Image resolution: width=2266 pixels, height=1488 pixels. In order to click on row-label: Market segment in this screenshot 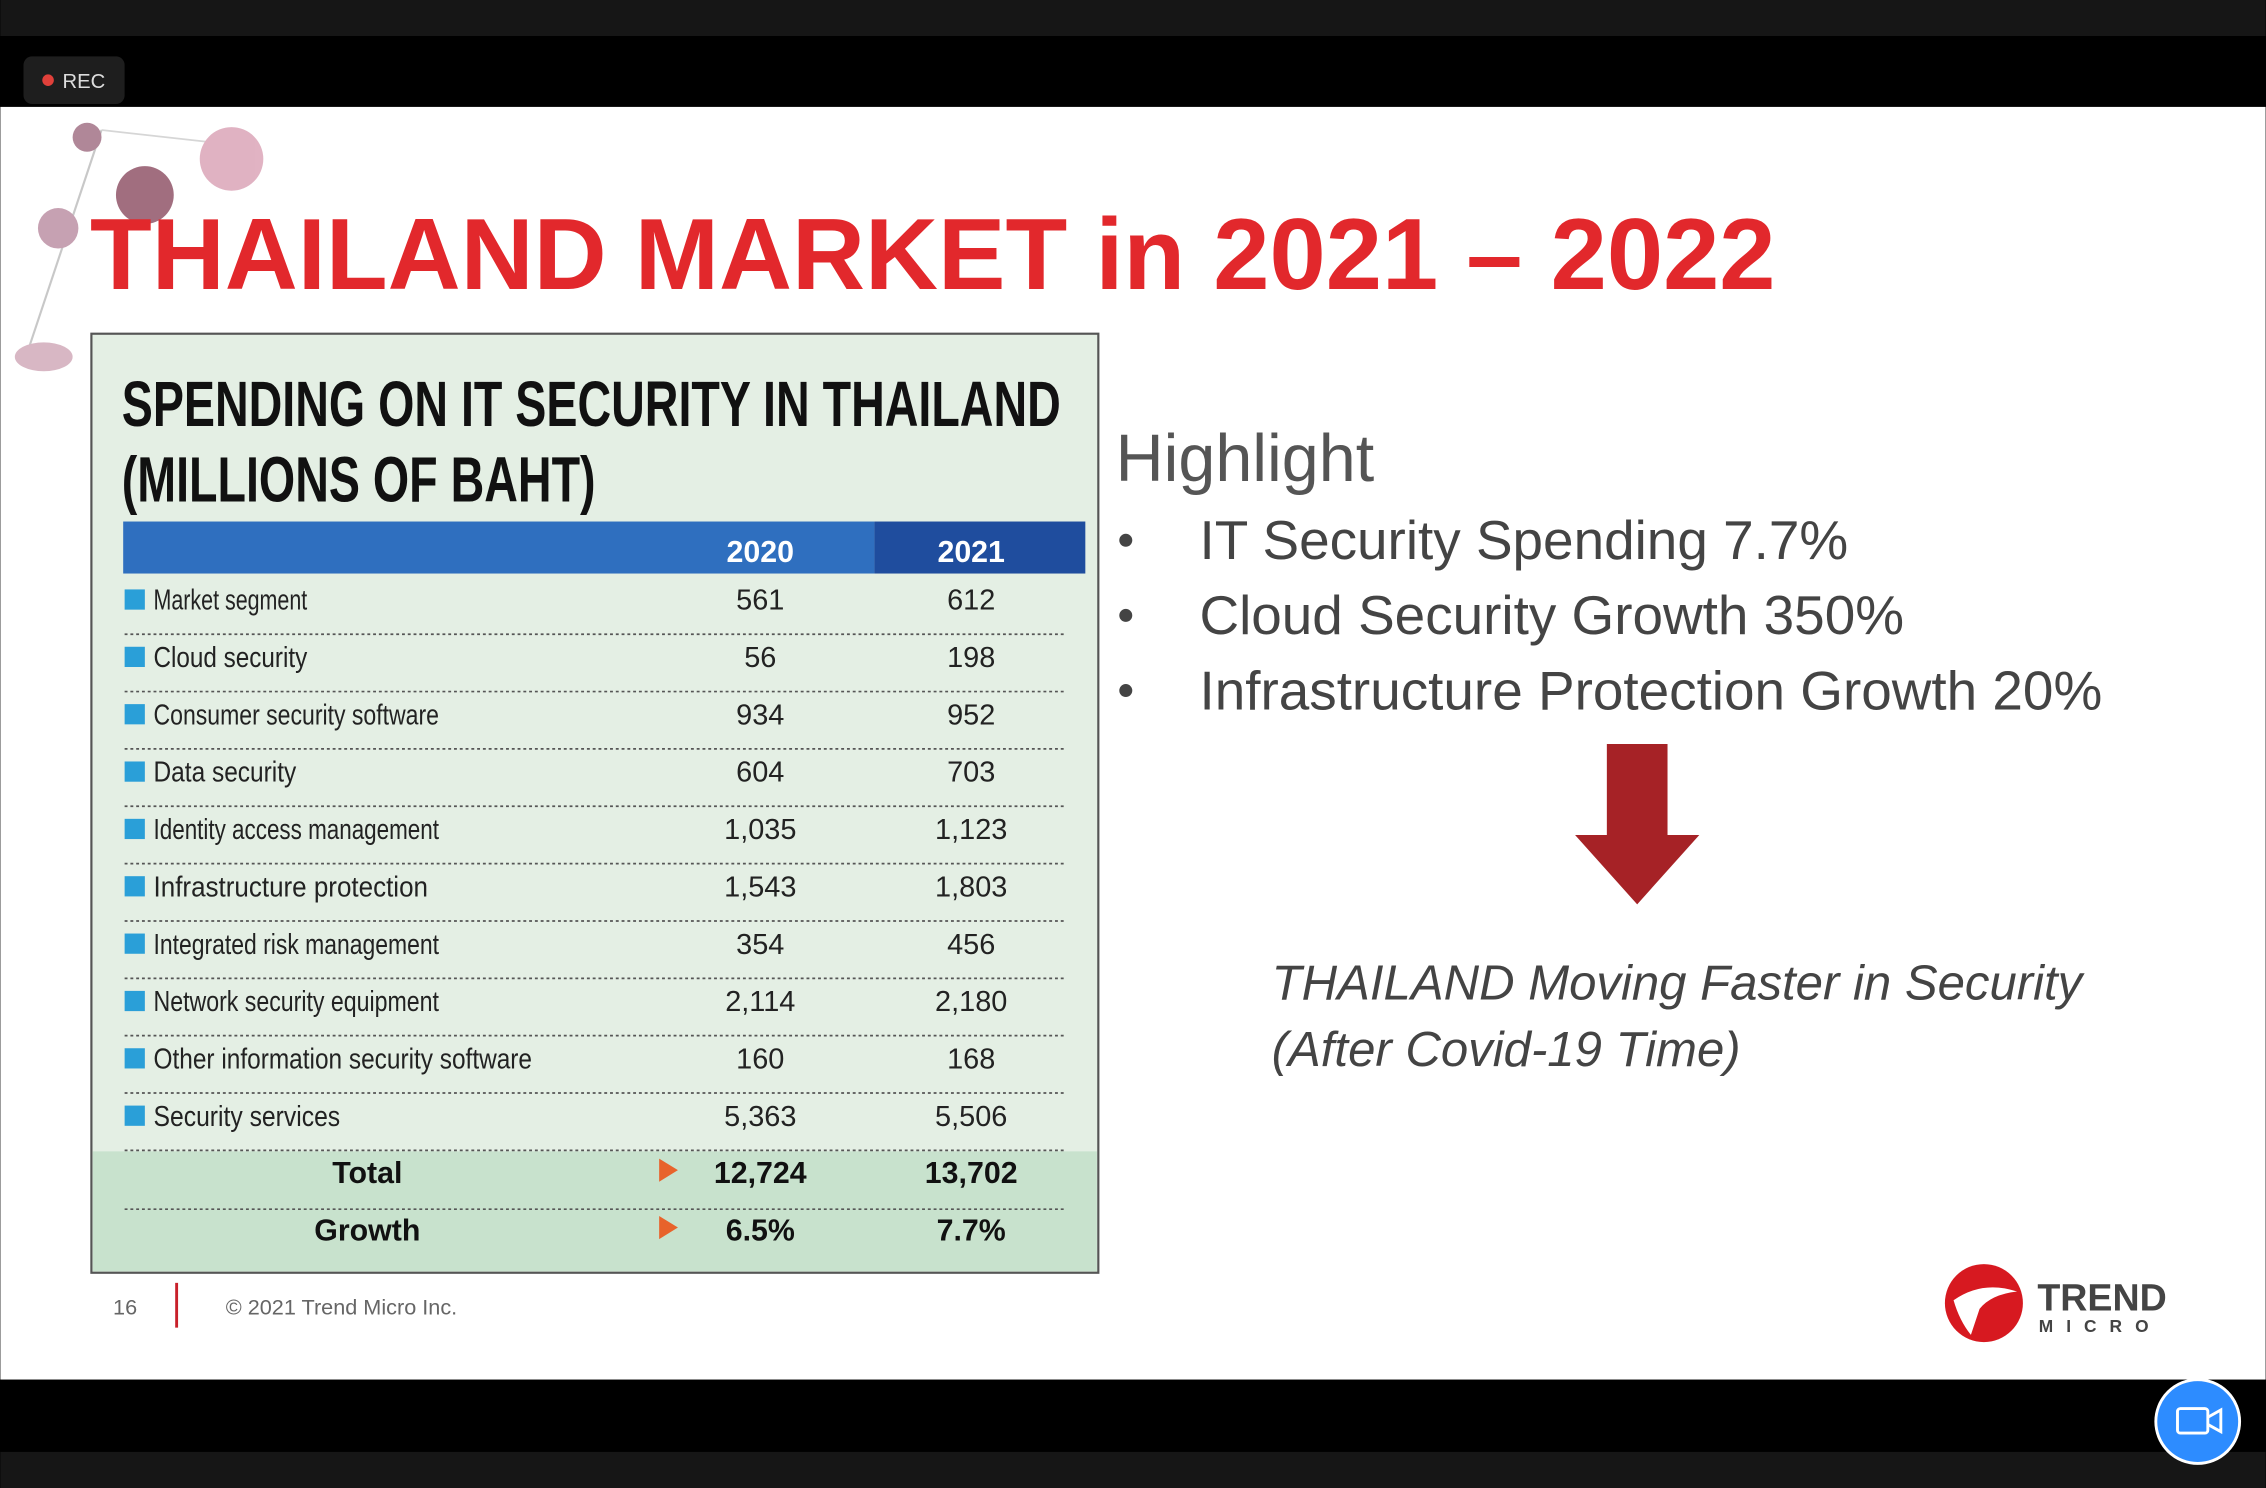, I will do `click(231, 601)`.